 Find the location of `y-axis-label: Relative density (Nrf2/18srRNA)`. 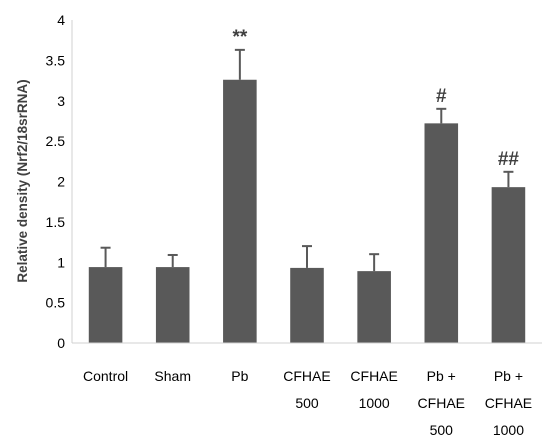

y-axis-label: Relative density (Nrf2/18srRNA) is located at coordinates (22, 180).